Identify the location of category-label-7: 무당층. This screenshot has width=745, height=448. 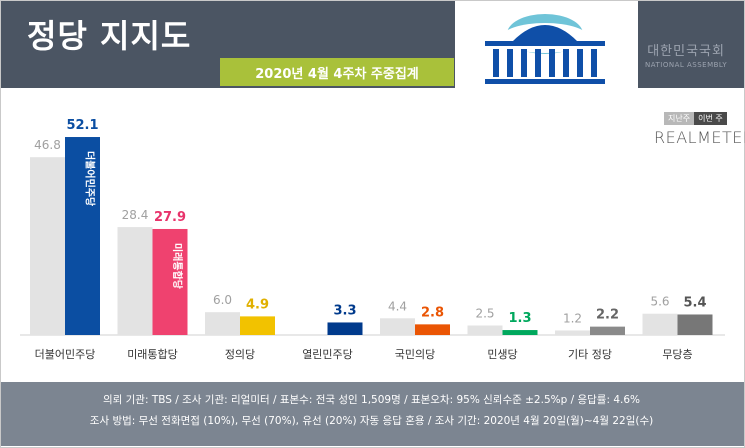
(677, 354).